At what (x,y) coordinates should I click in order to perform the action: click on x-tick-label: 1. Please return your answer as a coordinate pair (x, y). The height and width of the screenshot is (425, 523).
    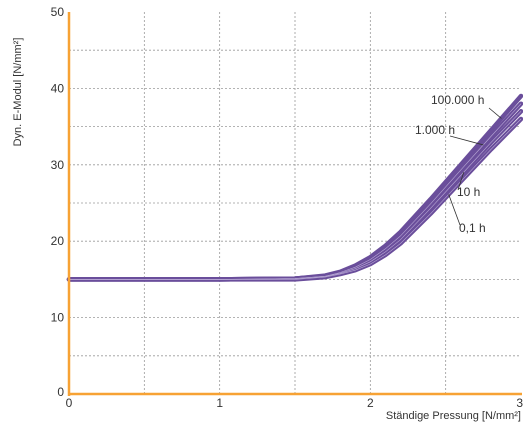
    Looking at the image, I should click on (219, 403).